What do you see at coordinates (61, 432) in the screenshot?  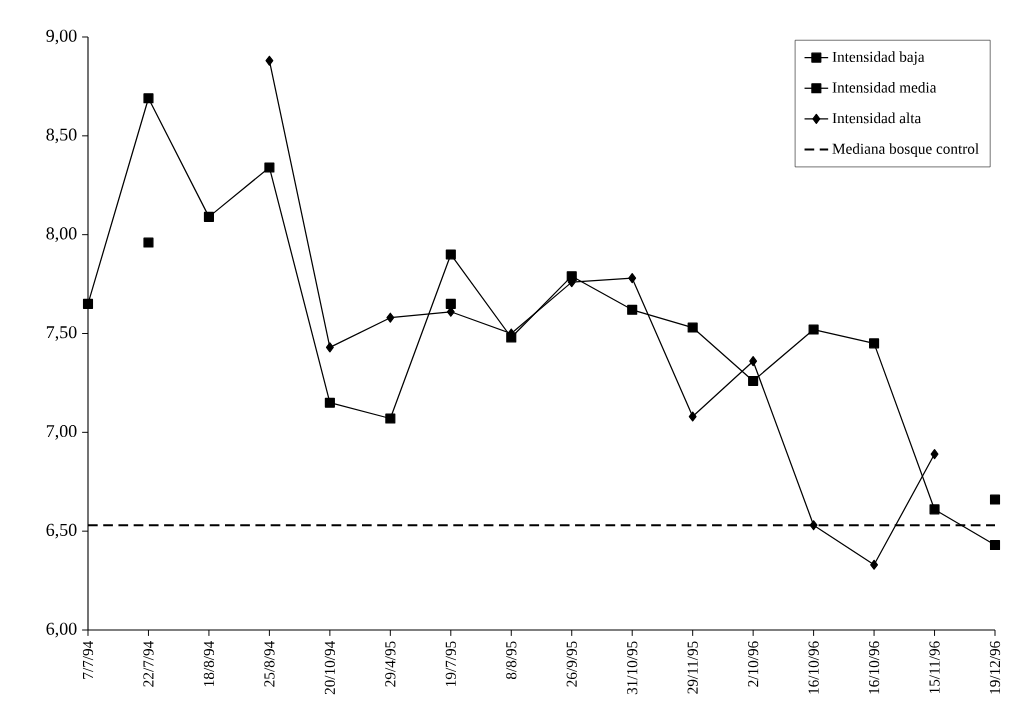 I see `y-tick-label: 7,00` at bounding box center [61, 432].